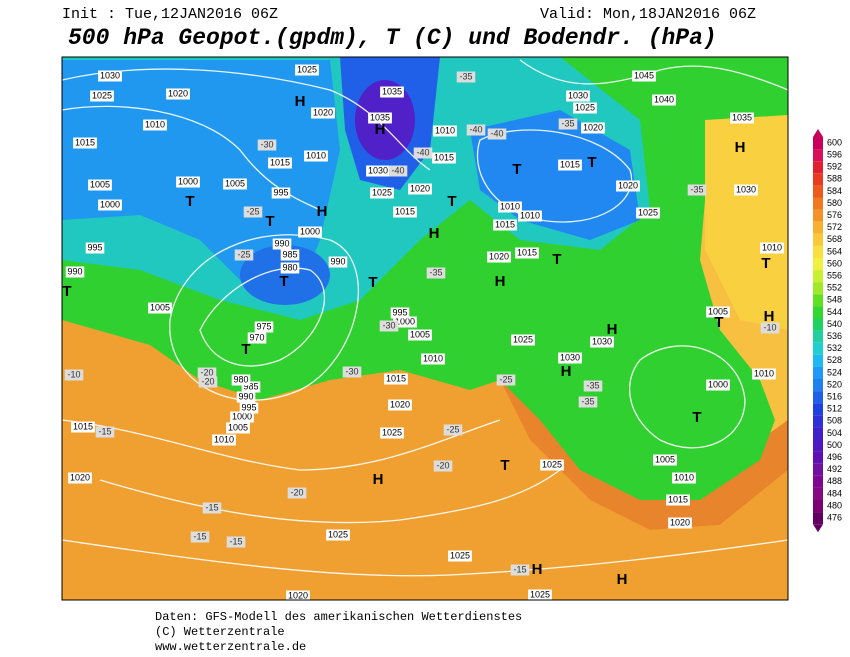 This screenshot has width=850, height=657. I want to click on colorbar-label: 476, so click(834, 518).